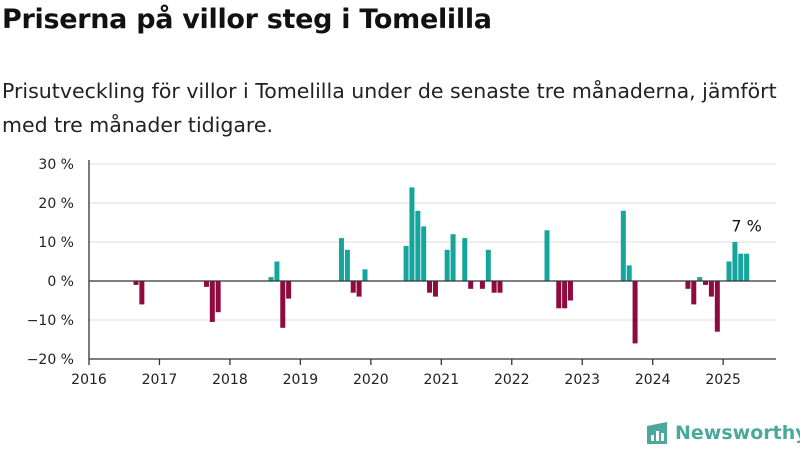  Describe the element at coordinates (301, 380) in the screenshot. I see `x-tick-label: 2019` at that location.